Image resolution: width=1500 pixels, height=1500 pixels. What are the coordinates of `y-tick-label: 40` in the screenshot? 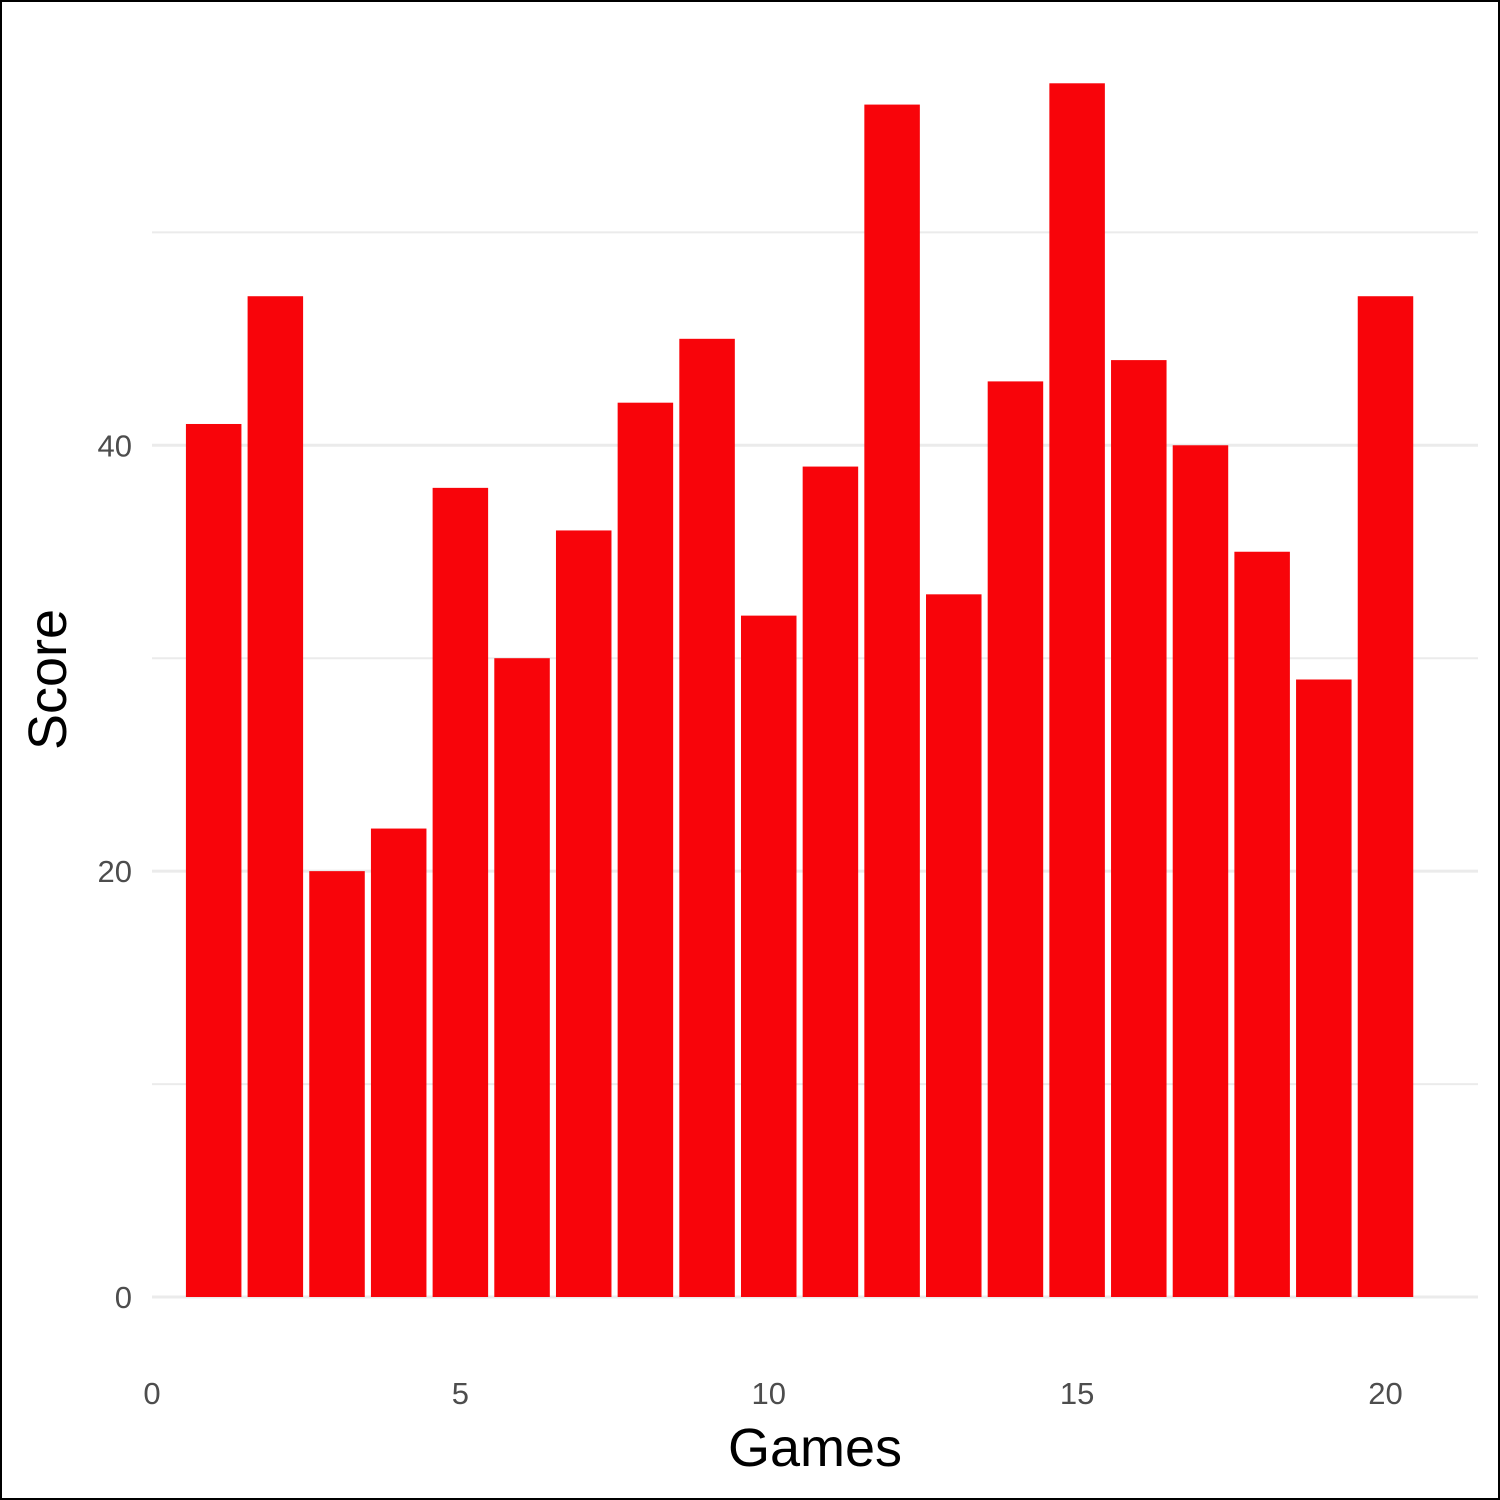 It's located at (115, 445).